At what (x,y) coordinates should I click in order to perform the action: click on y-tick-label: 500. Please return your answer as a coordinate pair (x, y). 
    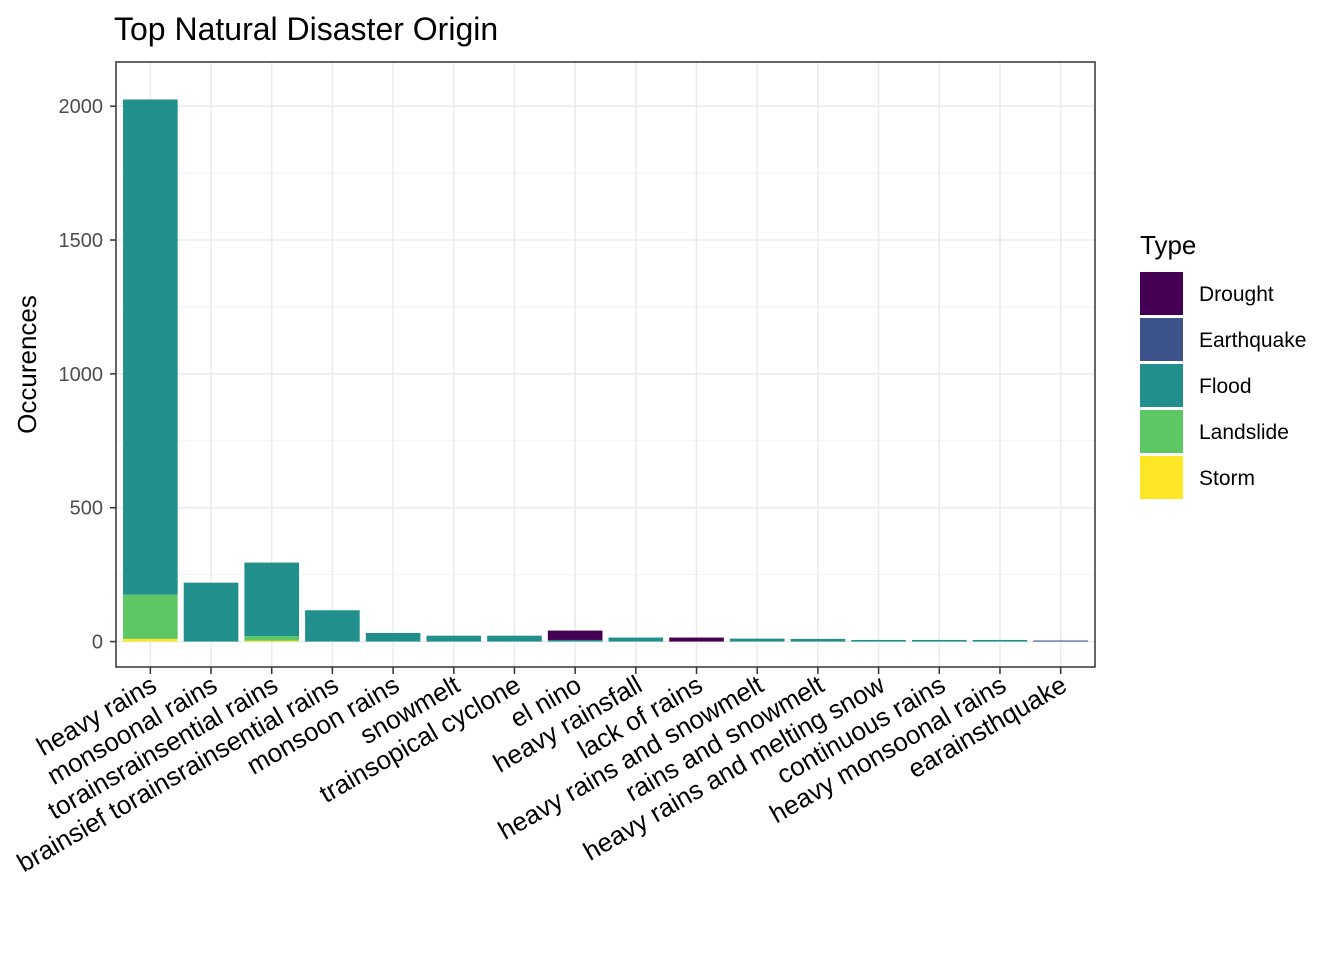
    Looking at the image, I should click on (86, 509).